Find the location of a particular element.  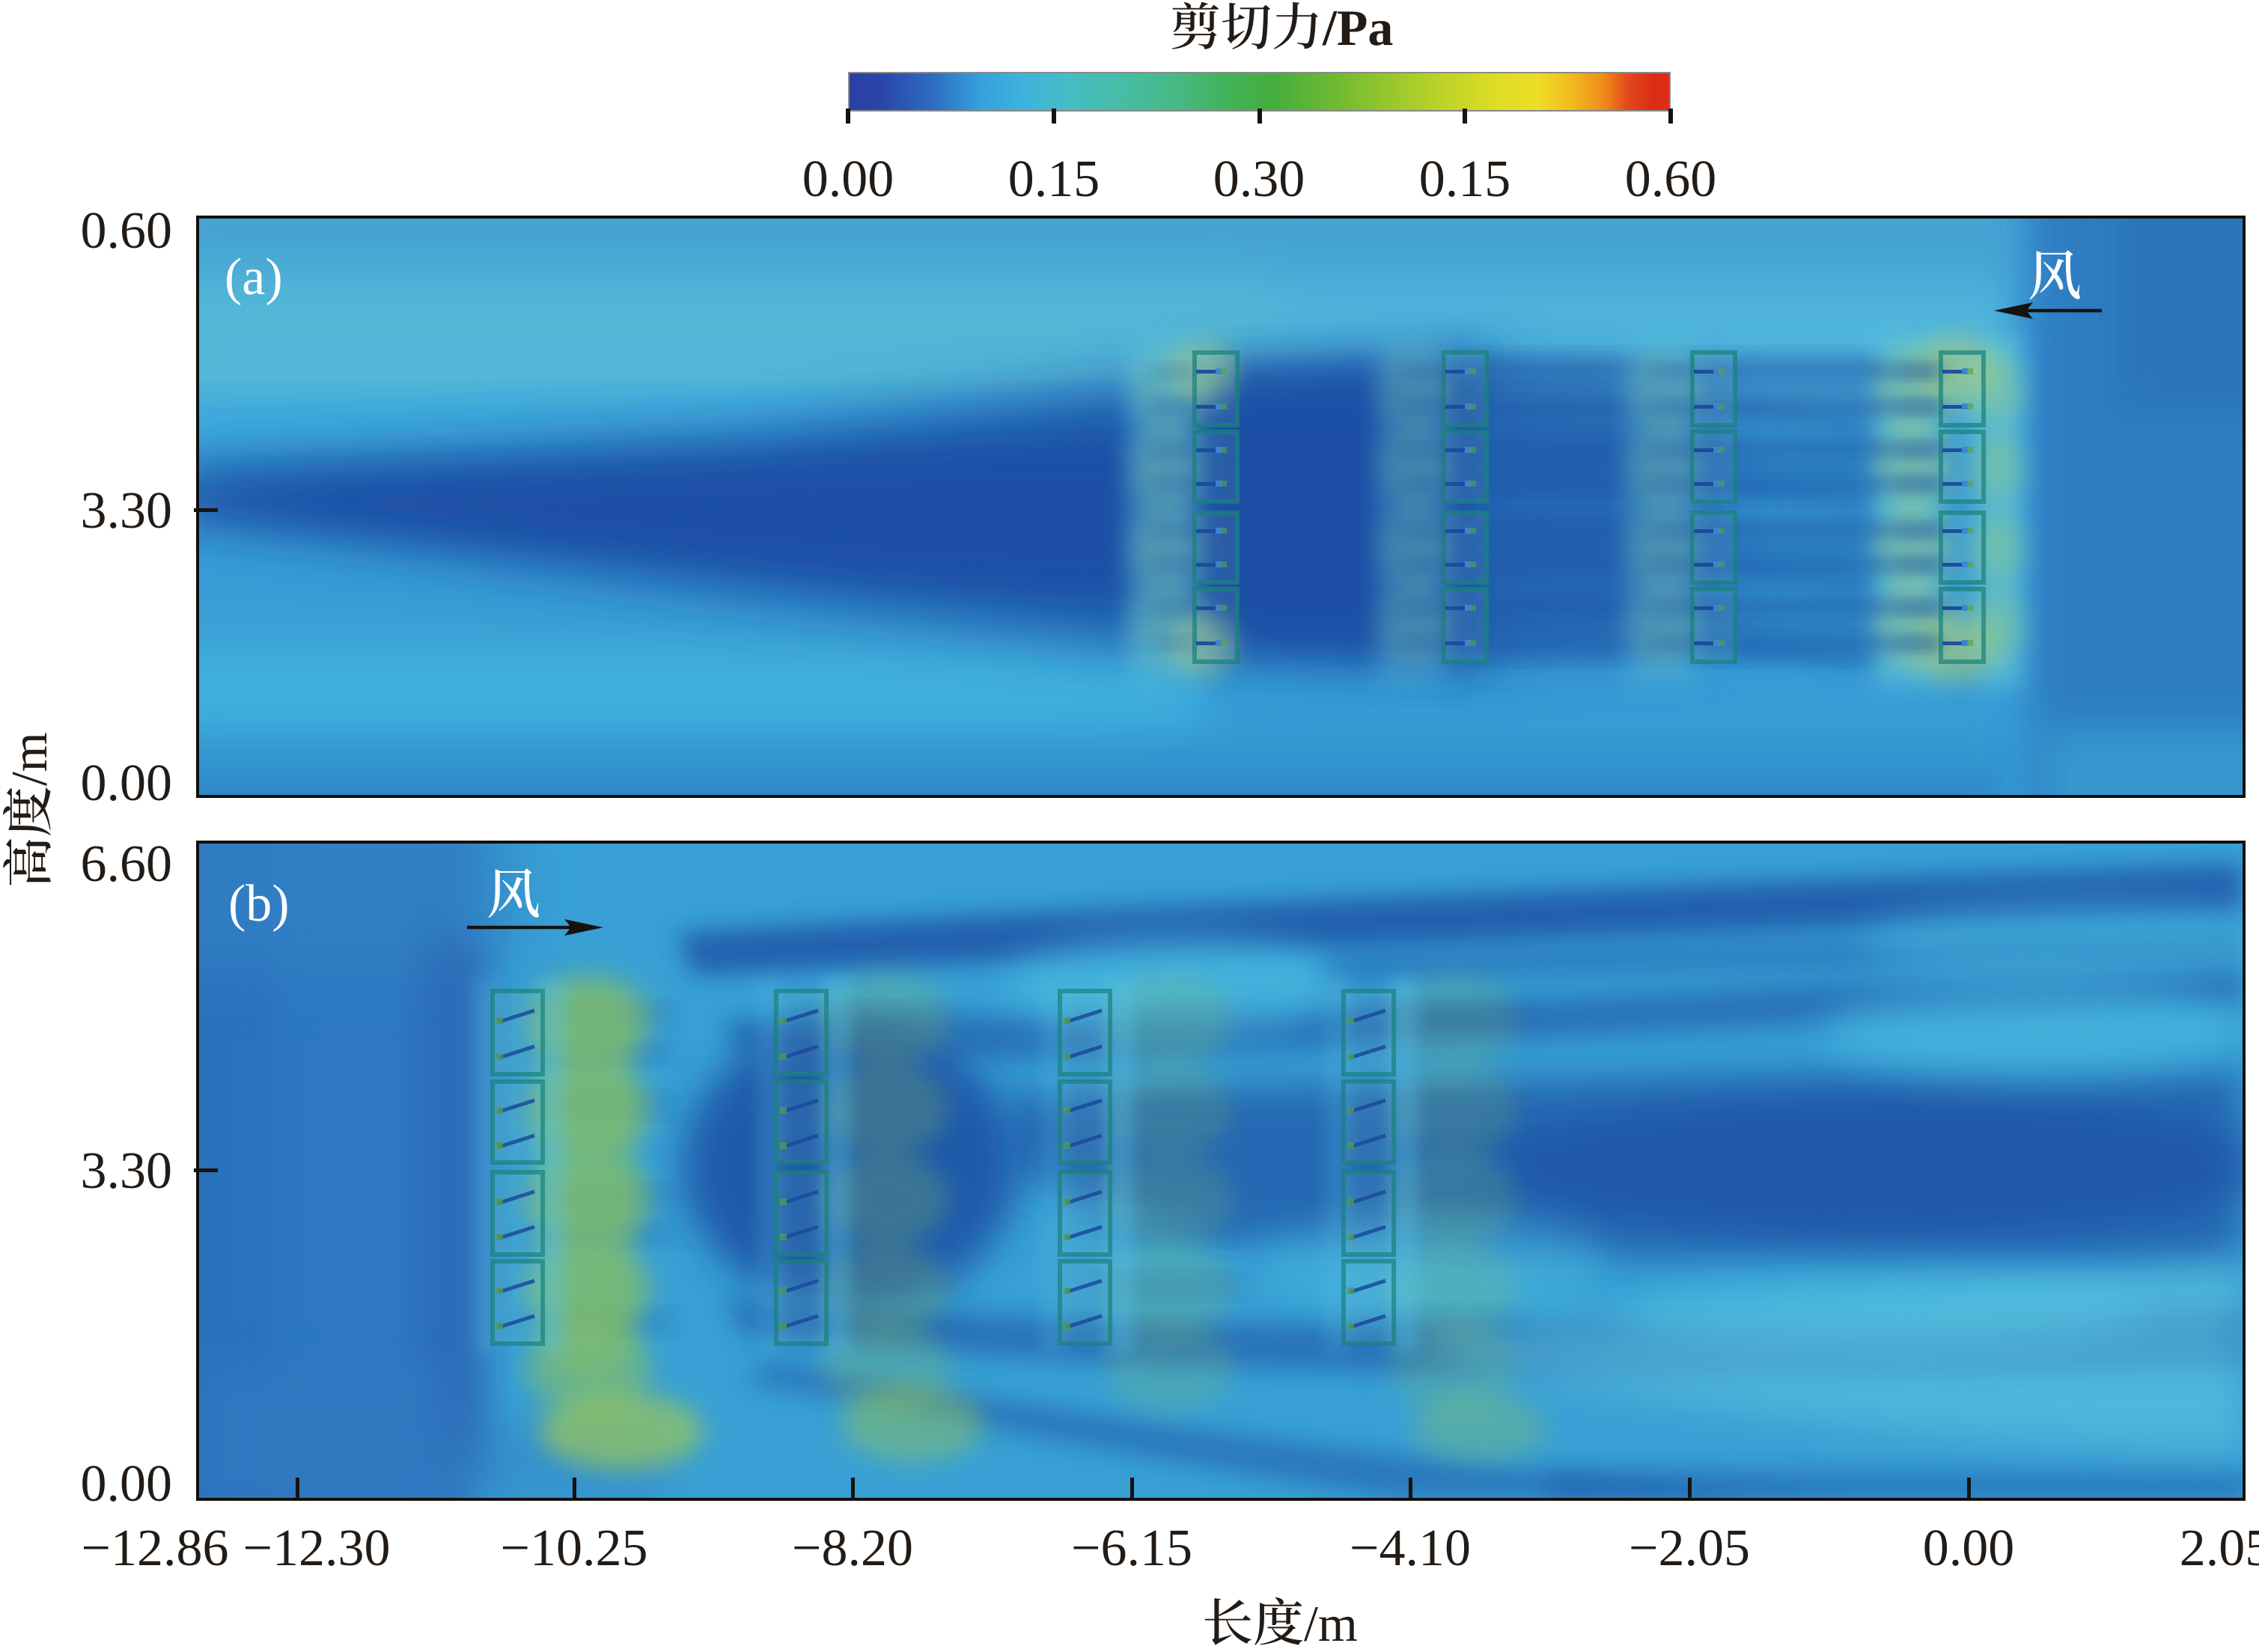

svg-text: (a) is located at coordinates (254, 277).